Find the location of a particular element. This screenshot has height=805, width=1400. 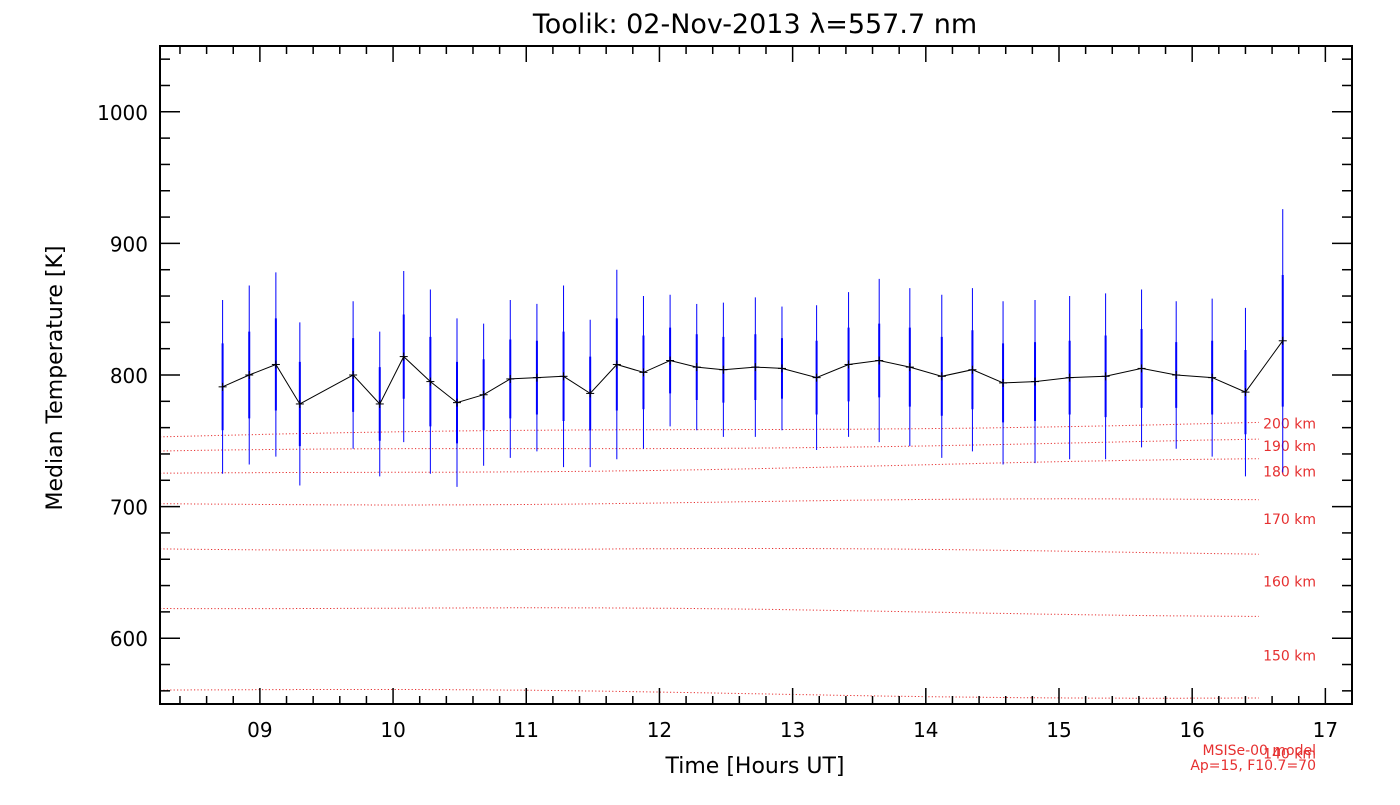

model-curve-160km is located at coordinates (709, 551).